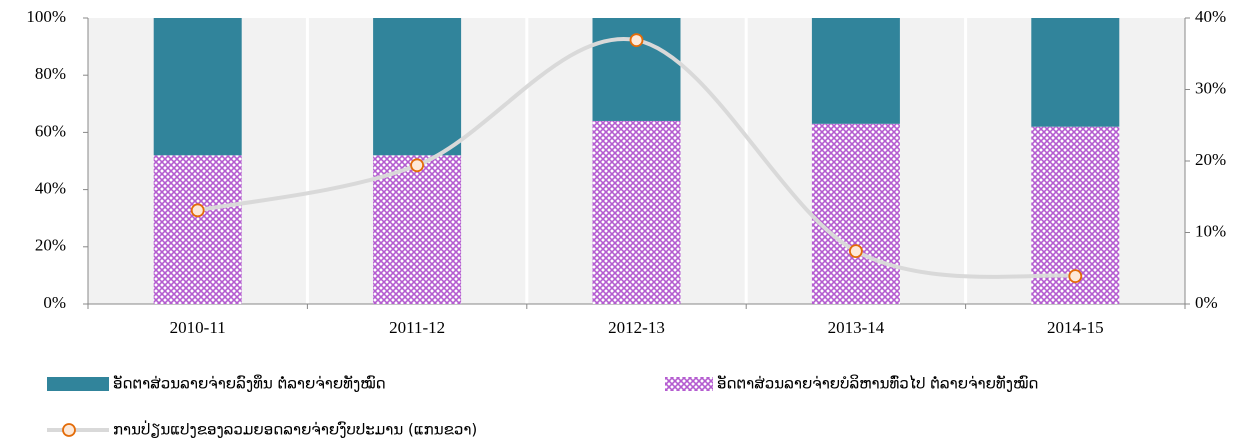  Describe the element at coordinates (198, 327) in the screenshot. I see `x-tick-label: 2010-11` at that location.